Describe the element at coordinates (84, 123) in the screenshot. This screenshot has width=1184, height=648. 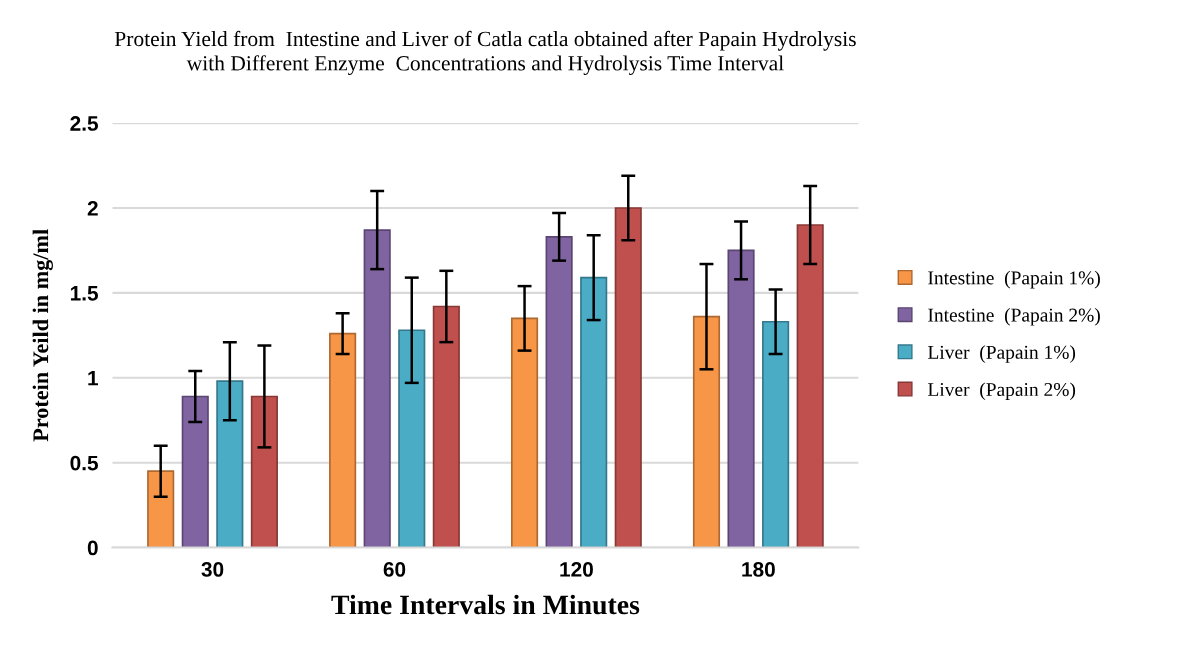
I see `y-tick-label: 2.5` at that location.